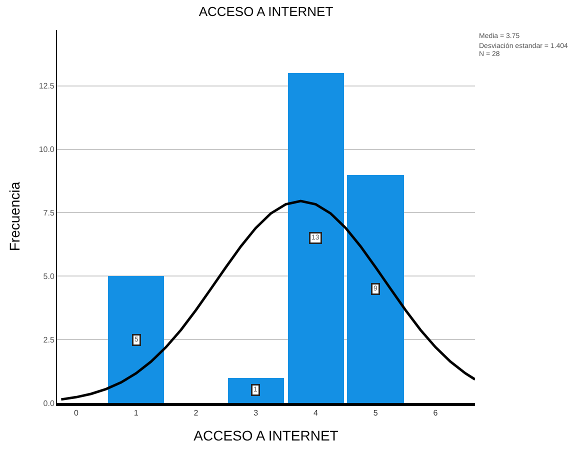 This screenshot has height=454, width=582. Describe the element at coordinates (375, 413) in the screenshot. I see `x-tick-label: 5` at that location.